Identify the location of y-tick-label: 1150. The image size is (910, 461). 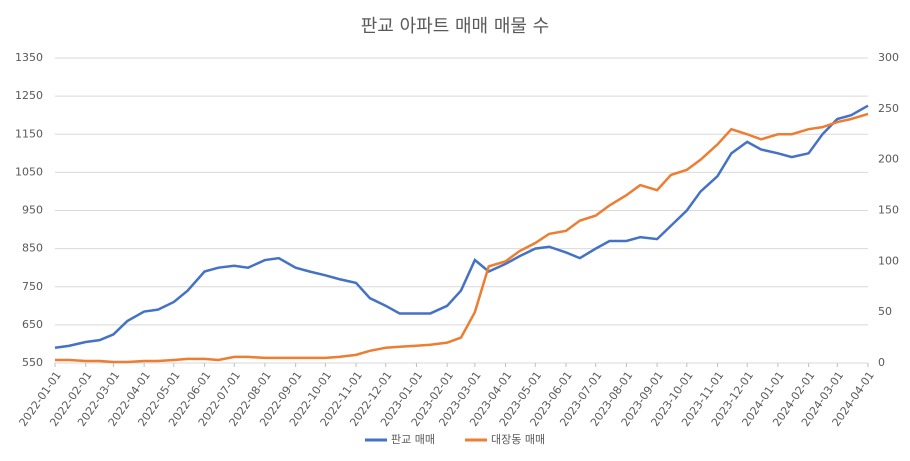
(29, 133).